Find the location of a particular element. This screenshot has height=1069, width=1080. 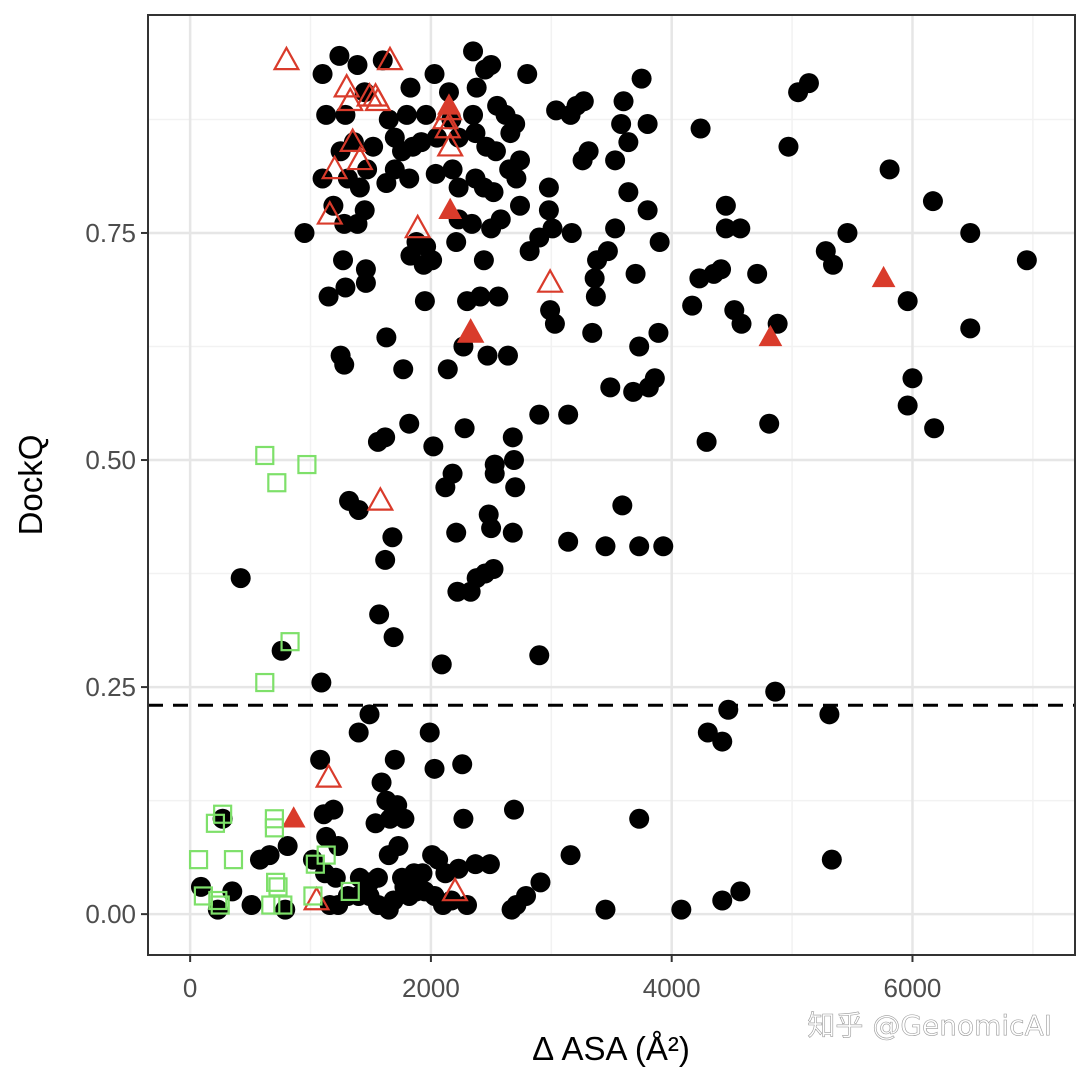

y-tick-label: 0.75 is located at coordinates (110, 233).